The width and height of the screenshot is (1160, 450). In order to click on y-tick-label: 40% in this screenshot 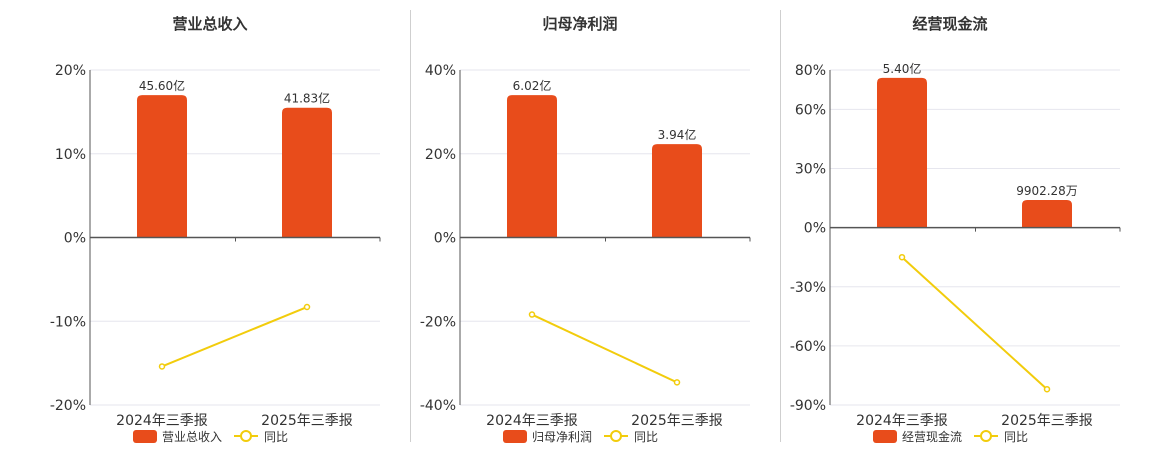, I will do `click(440, 71)`.